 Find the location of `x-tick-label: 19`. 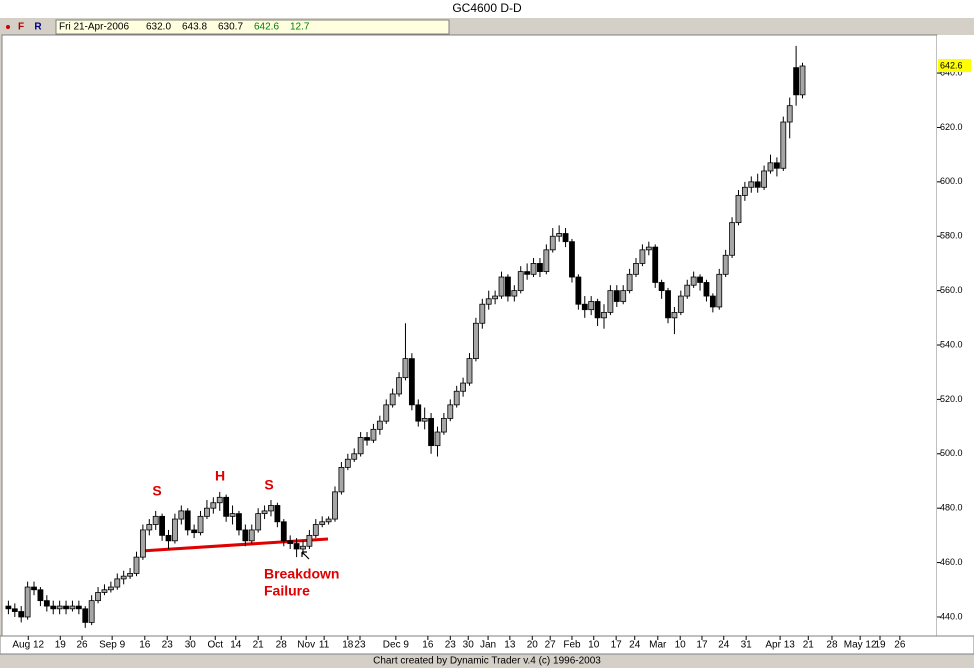

x-tick-label: 19 is located at coordinates (61, 645).